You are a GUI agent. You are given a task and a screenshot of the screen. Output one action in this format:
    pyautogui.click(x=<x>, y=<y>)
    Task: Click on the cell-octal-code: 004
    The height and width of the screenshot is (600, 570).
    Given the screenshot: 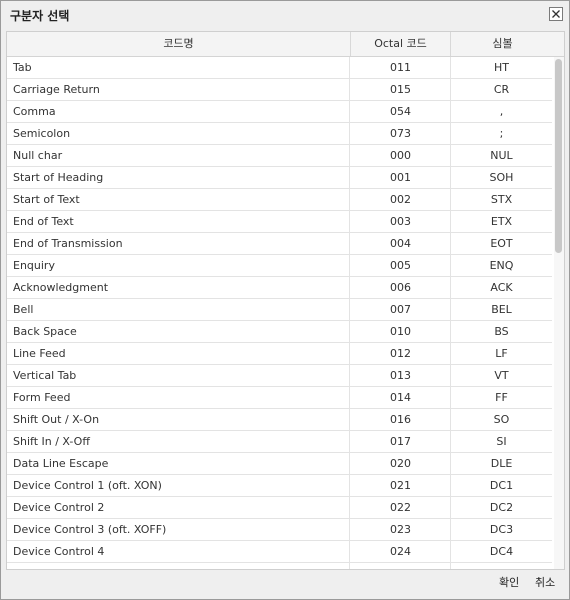 What is the action you would take?
    pyautogui.click(x=401, y=243)
    